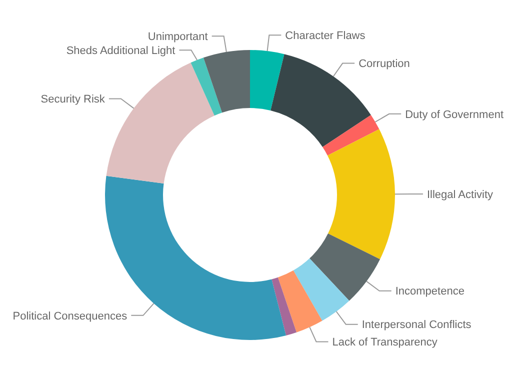  What do you see at coordinates (178, 36) in the screenshot?
I see `slice-label: Unimportant` at bounding box center [178, 36].